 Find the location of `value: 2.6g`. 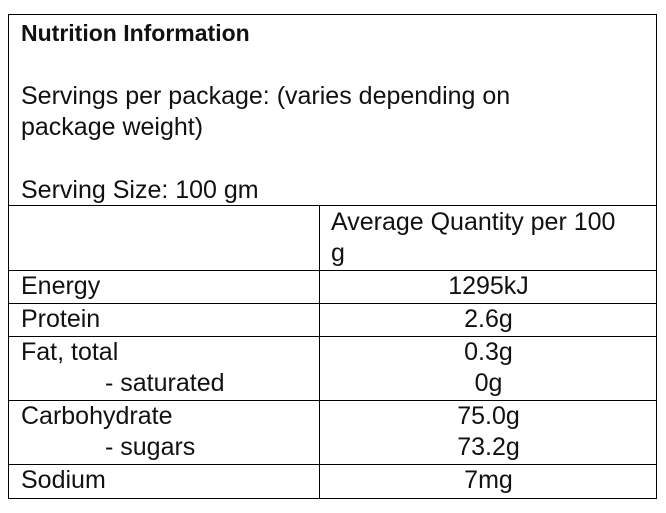

value: 2.6g is located at coordinates (488, 319).